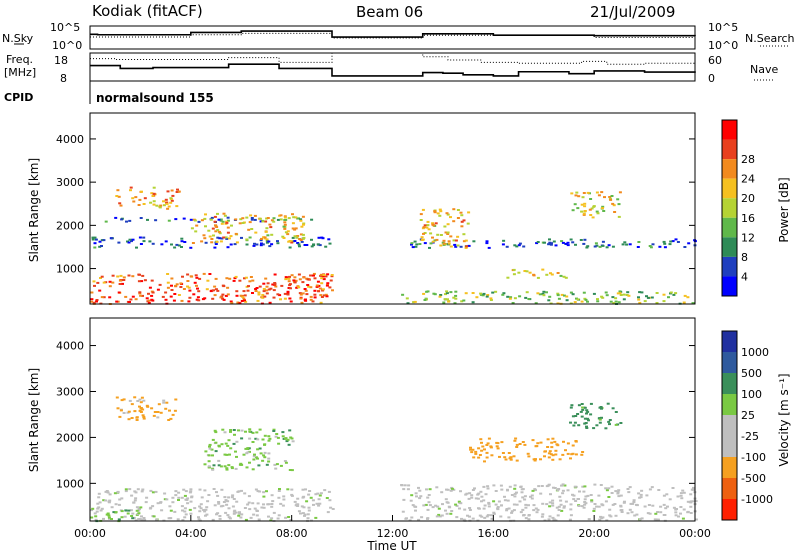 This screenshot has width=800, height=554. What do you see at coordinates (20, 72) in the screenshot?
I see `freq-unit-label: [MHz]` at bounding box center [20, 72].